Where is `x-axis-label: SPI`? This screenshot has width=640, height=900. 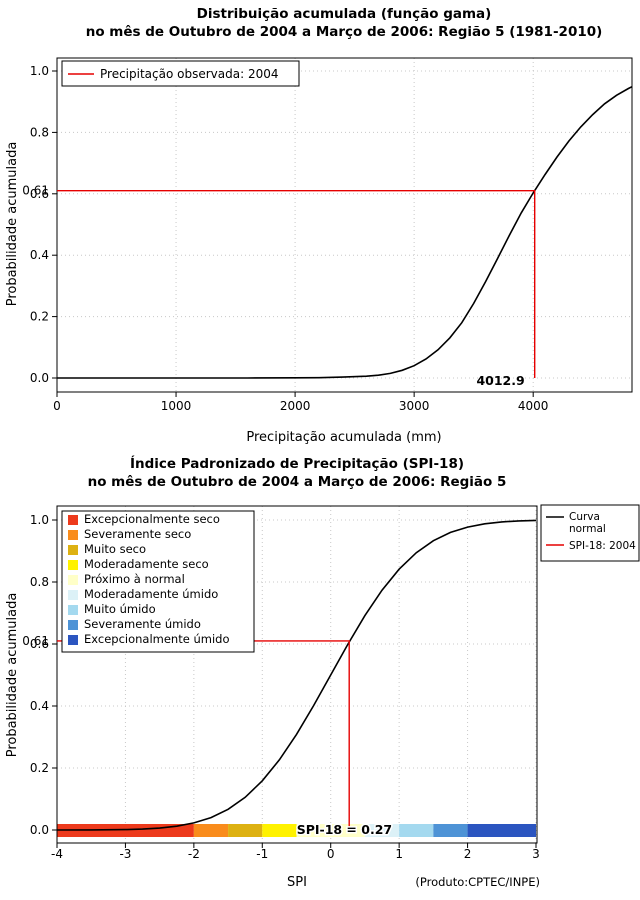 x-axis-label: SPI is located at coordinates (297, 882).